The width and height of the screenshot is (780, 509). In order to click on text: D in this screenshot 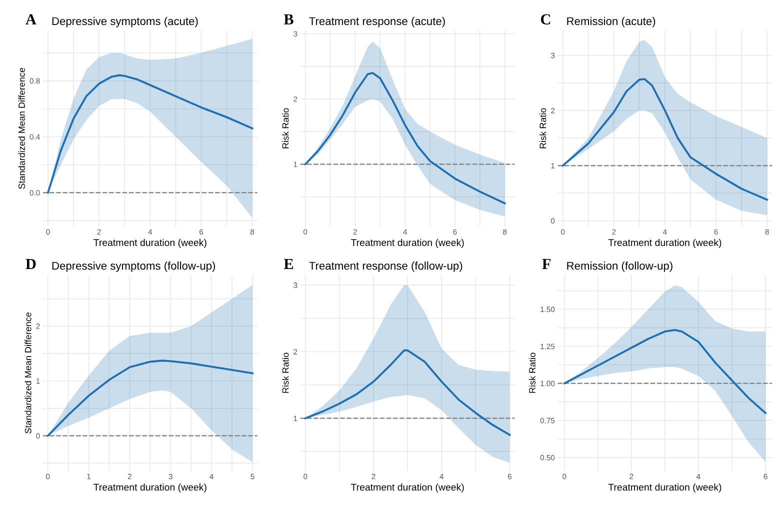, I will do `click(31, 263)`.